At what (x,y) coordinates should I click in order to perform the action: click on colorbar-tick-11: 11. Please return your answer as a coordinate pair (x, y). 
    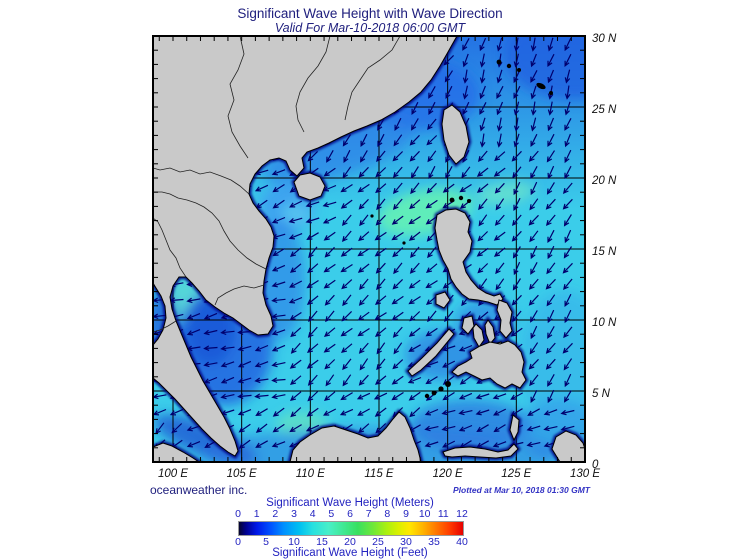
    Looking at the image, I should click on (443, 514).